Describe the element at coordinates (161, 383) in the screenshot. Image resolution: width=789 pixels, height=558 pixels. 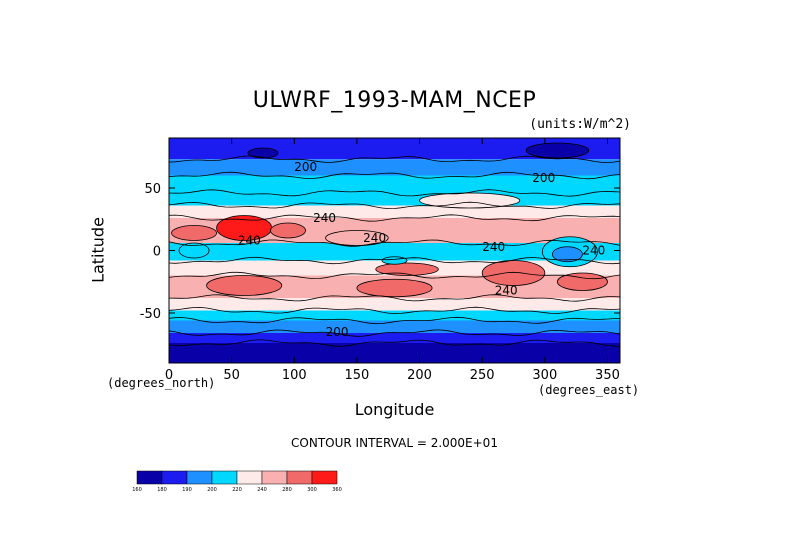
I see `y-axis-unit: (degrees_north)` at that location.